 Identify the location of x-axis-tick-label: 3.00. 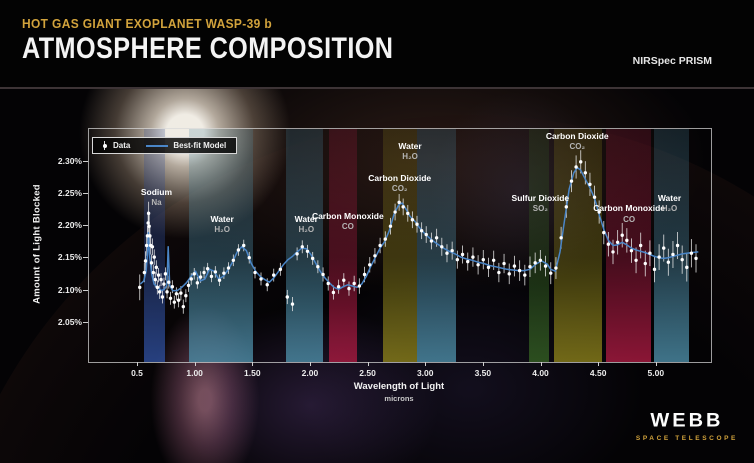
(425, 373).